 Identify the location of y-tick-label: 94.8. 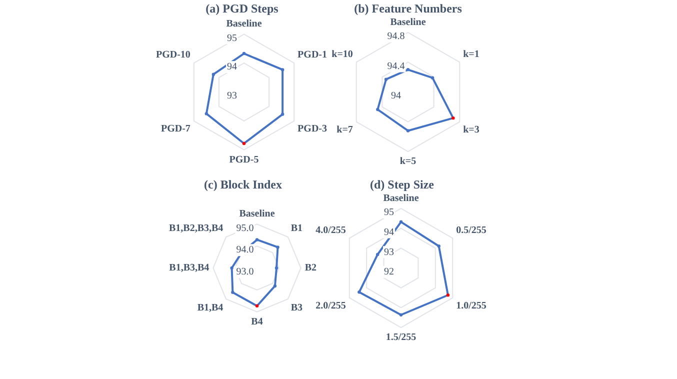
(396, 36).